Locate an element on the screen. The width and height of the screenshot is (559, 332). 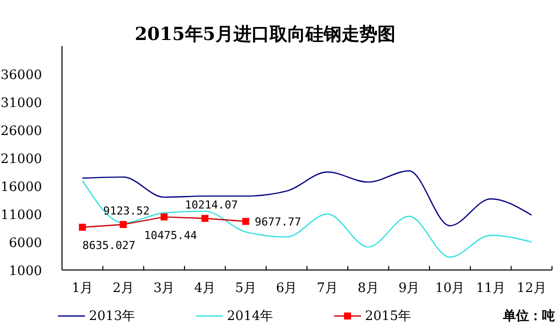
y-tick-label: 16000 is located at coordinates (21, 187).